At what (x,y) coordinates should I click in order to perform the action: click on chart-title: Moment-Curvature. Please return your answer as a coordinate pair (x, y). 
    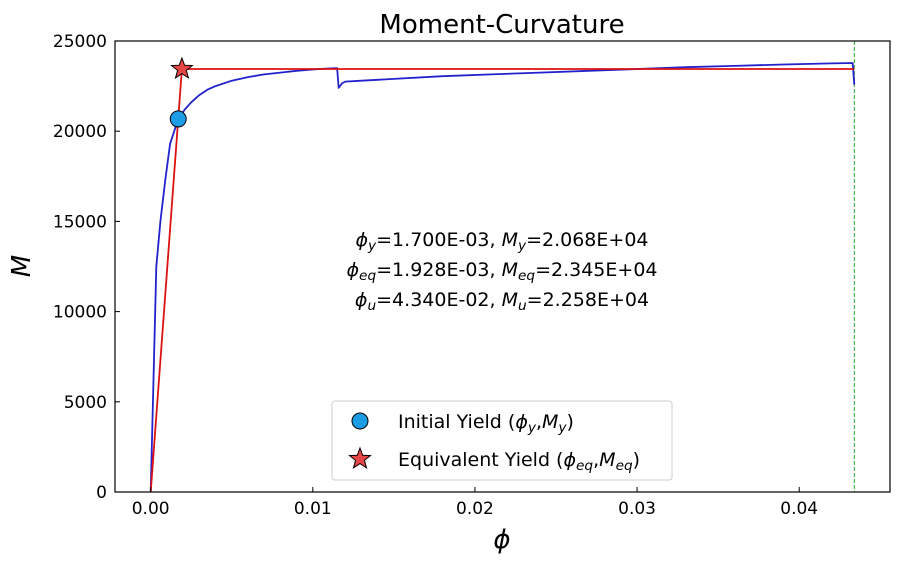
    Looking at the image, I should click on (501, 25).